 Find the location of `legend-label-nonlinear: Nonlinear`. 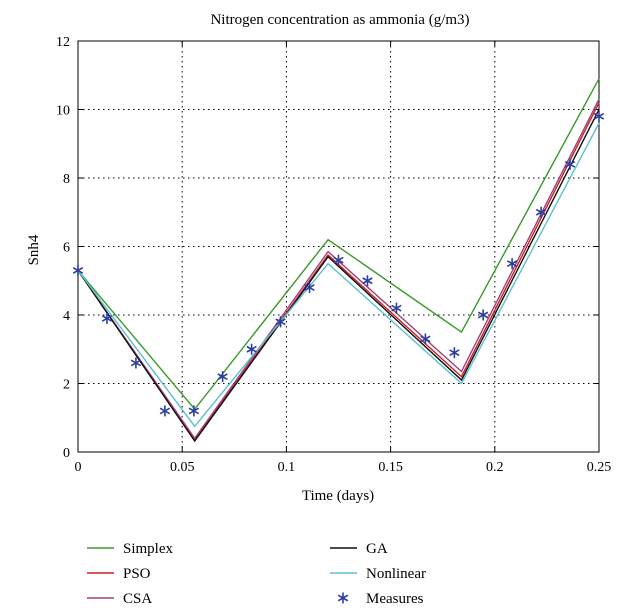

legend-label-nonlinear: Nonlinear is located at coordinates (396, 574).